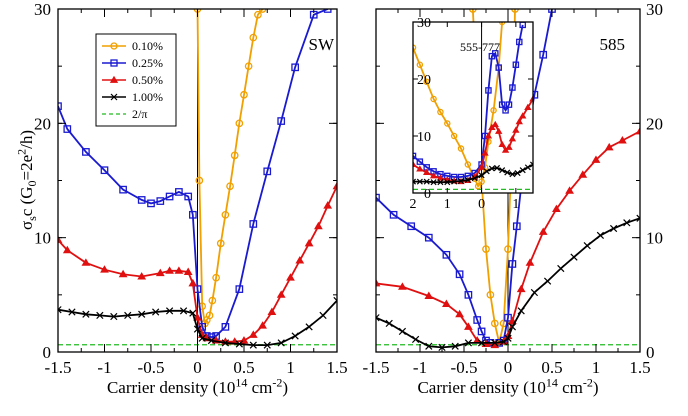 This screenshot has width=688, height=416. I want to click on panel-label: 585, so click(613, 44).